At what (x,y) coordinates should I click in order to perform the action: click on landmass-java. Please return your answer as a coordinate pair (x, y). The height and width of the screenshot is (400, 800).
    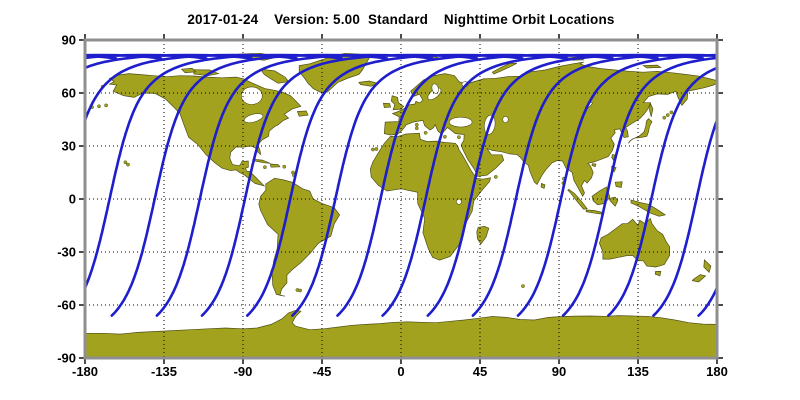
    Looking at the image, I should click on (594, 212).